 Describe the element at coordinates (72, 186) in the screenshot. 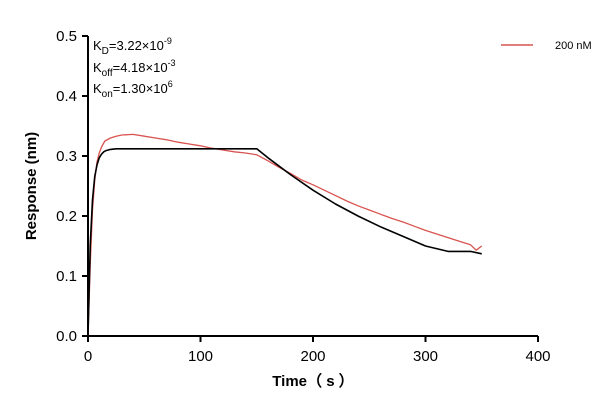

I see `y-ticks: 0.0 0.1 0.2 0.3 0.4 0.5` at that location.